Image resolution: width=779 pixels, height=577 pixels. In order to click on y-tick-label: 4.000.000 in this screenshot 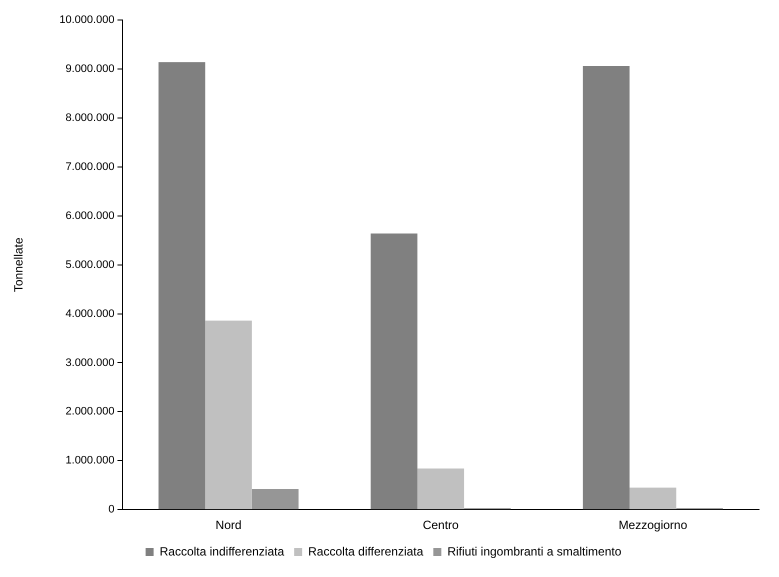, I will do `click(90, 314)`.